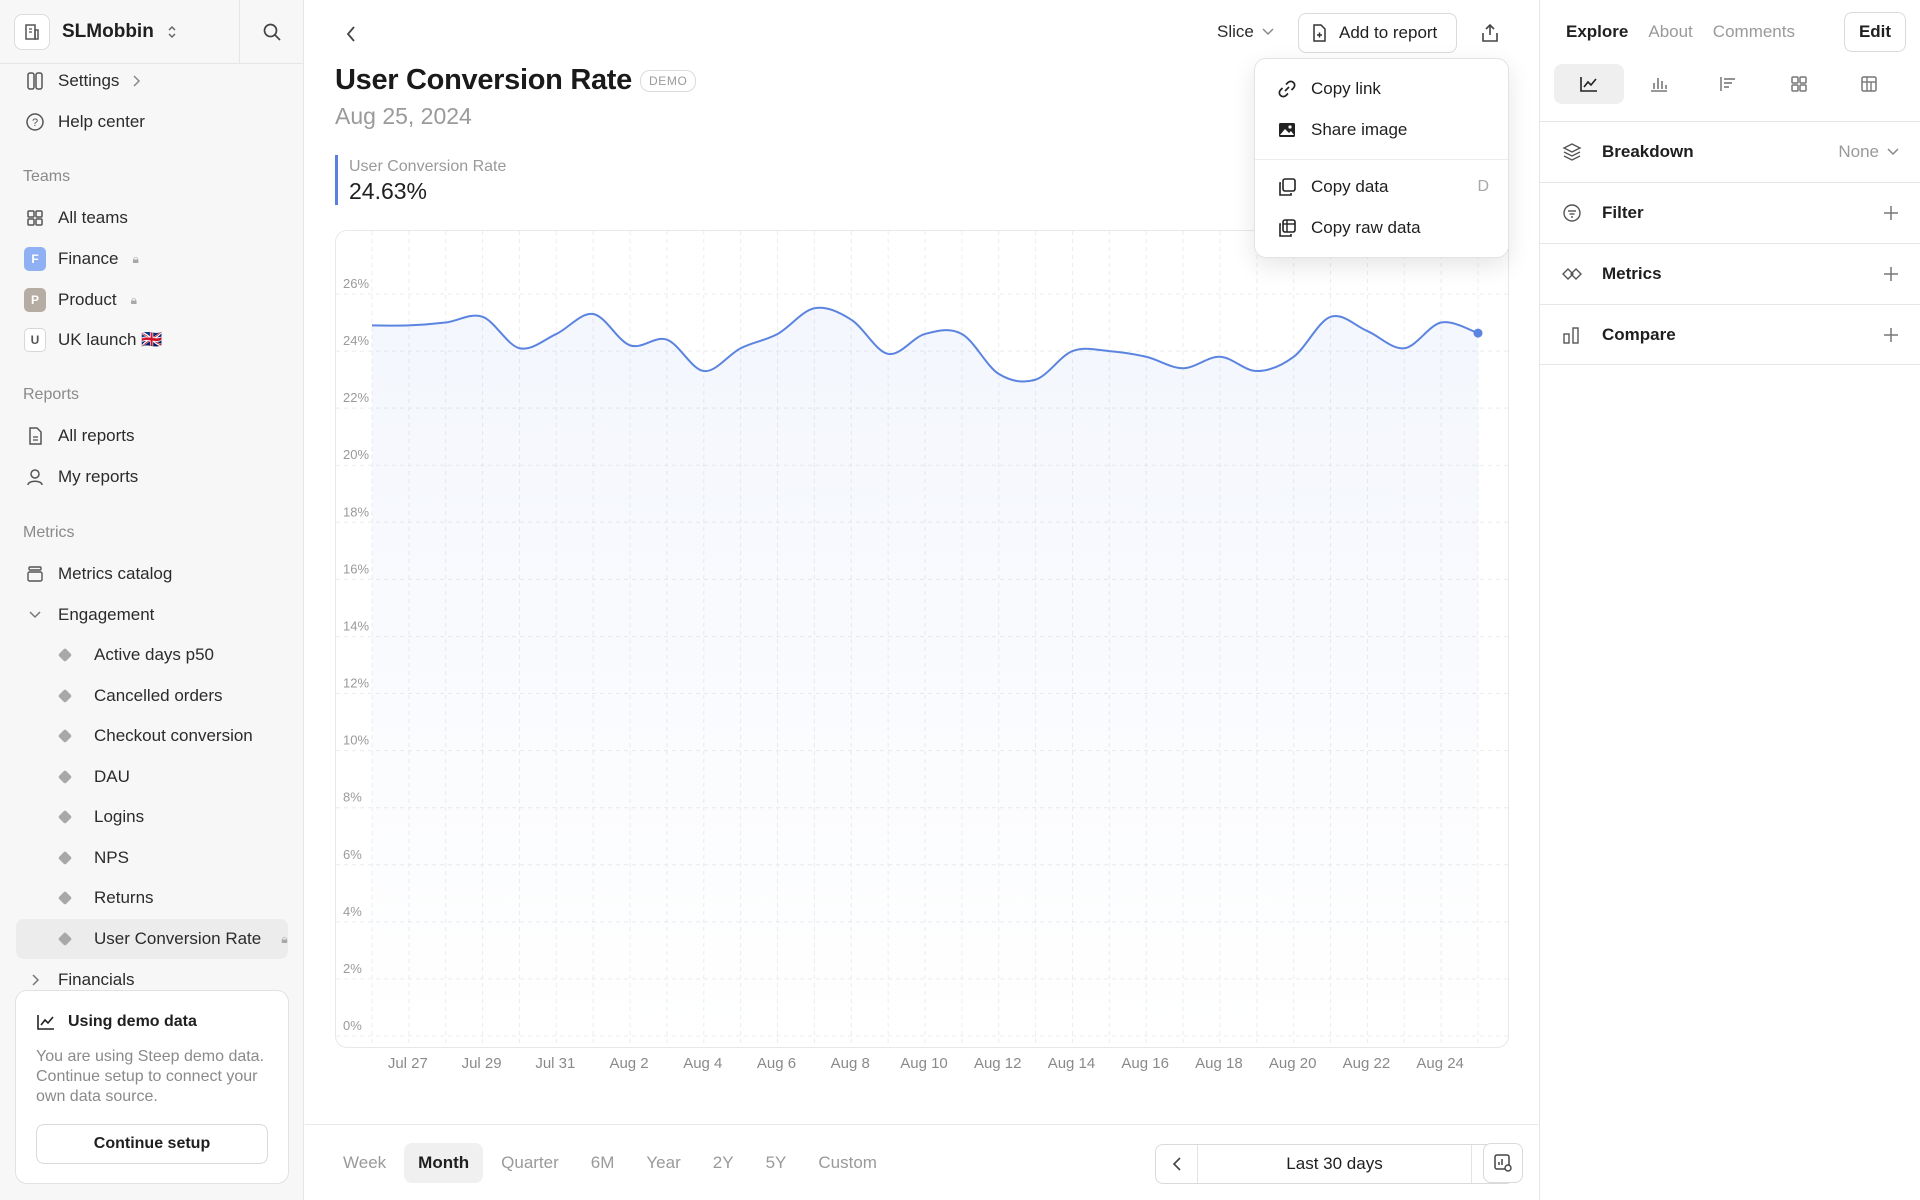  Describe the element at coordinates (152, 655) in the screenshot. I see `sidebar-item-metric: Active days p50` at that location.